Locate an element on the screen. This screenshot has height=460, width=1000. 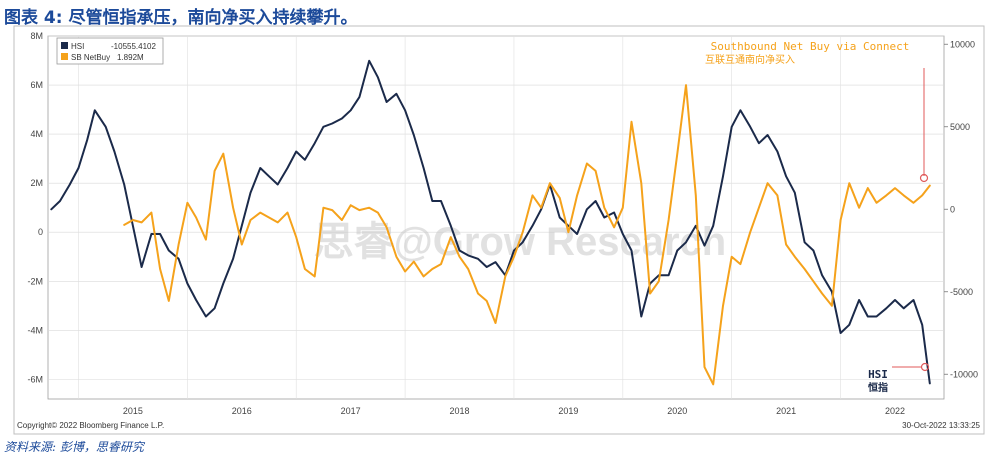
legend: HSI -10555.4102 SB NetBuy 1.892M is located at coordinates (110, 51).